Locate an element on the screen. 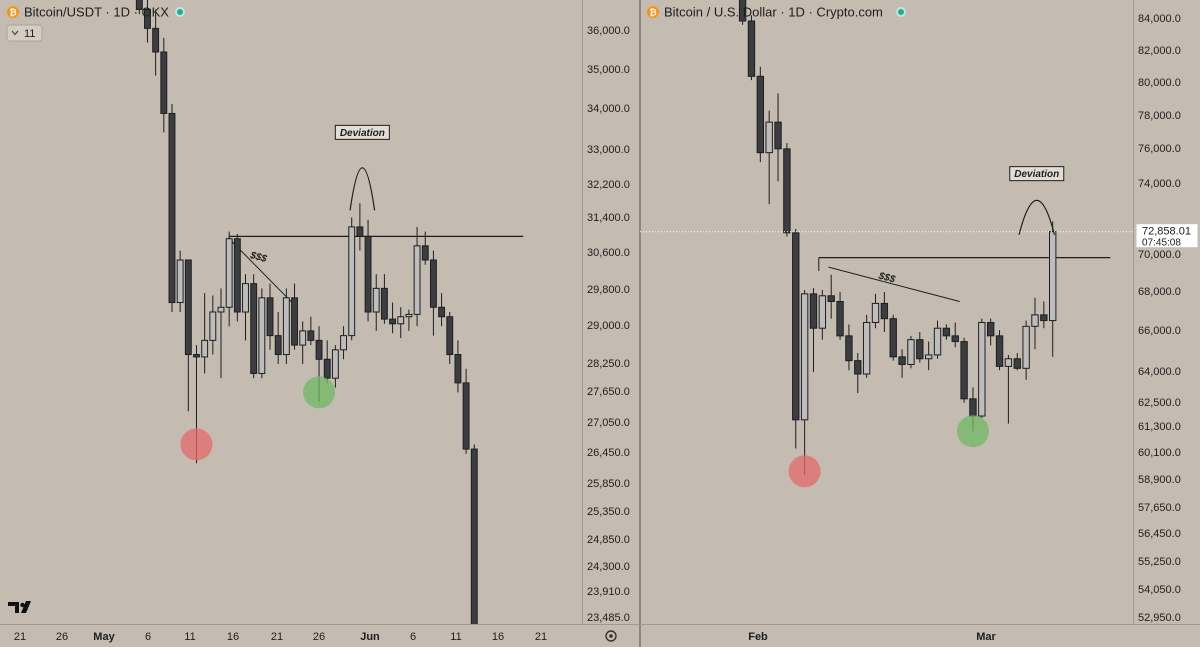 The width and height of the screenshot is (1200, 647). y-tick-label: 80,000.0 is located at coordinates (1159, 83).